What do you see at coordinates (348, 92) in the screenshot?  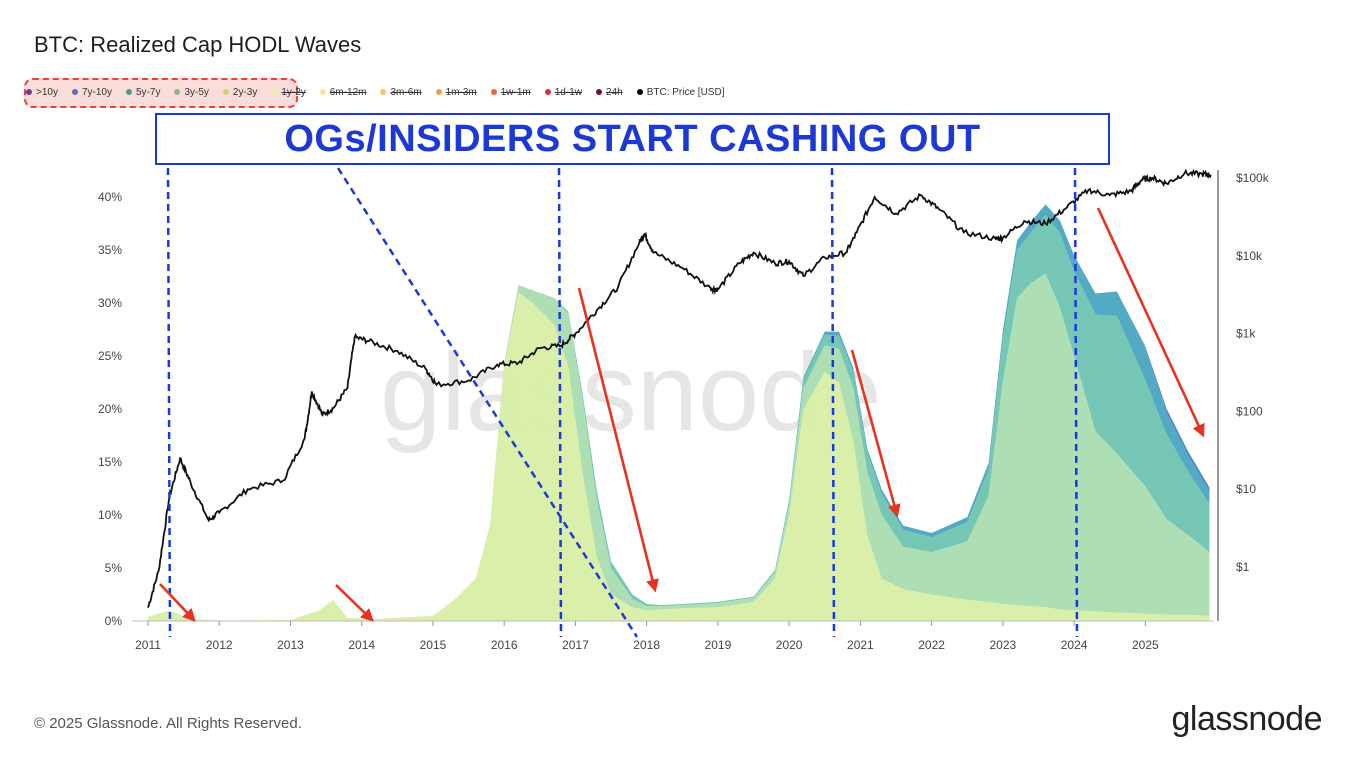 I see `legend-label: 6m-12m` at bounding box center [348, 92].